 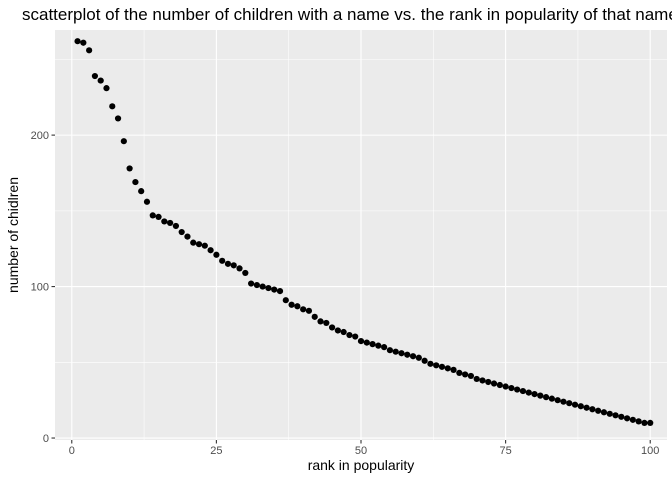 What do you see at coordinates (40, 136) in the screenshot?
I see `y-tick-label: 200` at bounding box center [40, 136].